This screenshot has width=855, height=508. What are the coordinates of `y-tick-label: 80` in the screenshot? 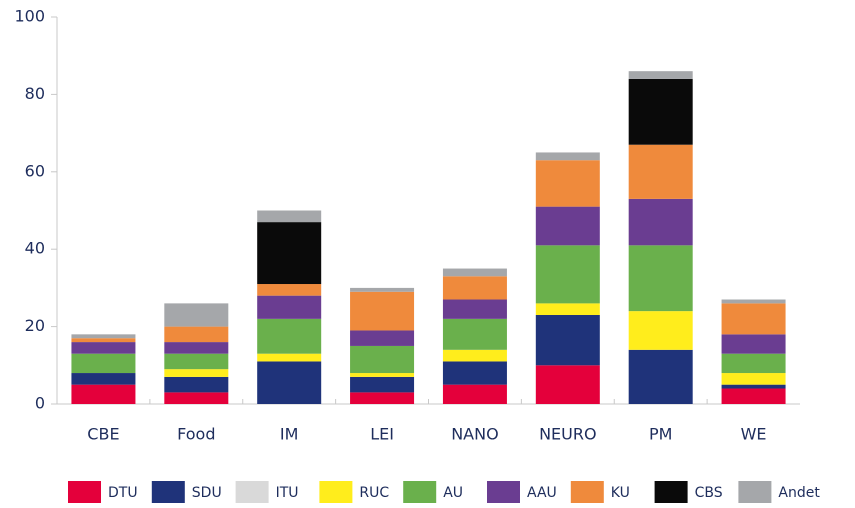 It's located at (35, 93).